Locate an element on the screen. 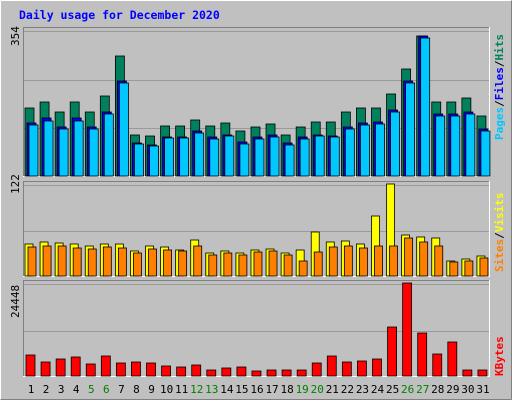  day-label: 23 is located at coordinates (362, 389).